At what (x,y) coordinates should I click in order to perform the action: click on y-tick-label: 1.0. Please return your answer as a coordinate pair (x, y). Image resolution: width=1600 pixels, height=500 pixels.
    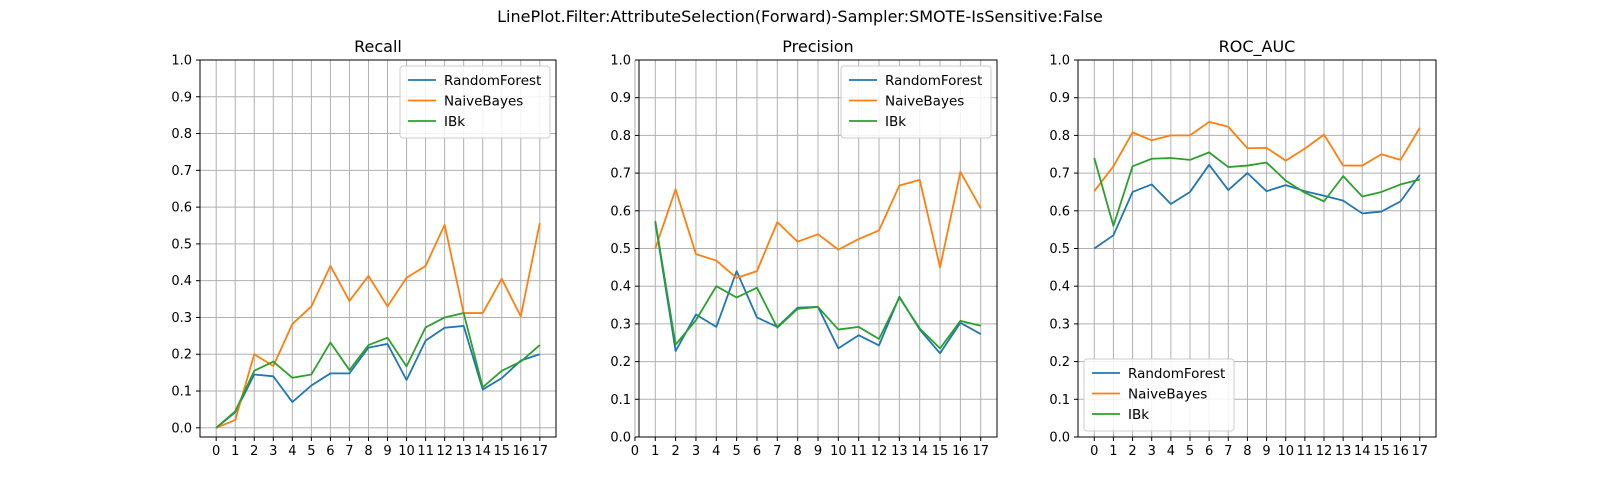
    Looking at the image, I should click on (181, 61).